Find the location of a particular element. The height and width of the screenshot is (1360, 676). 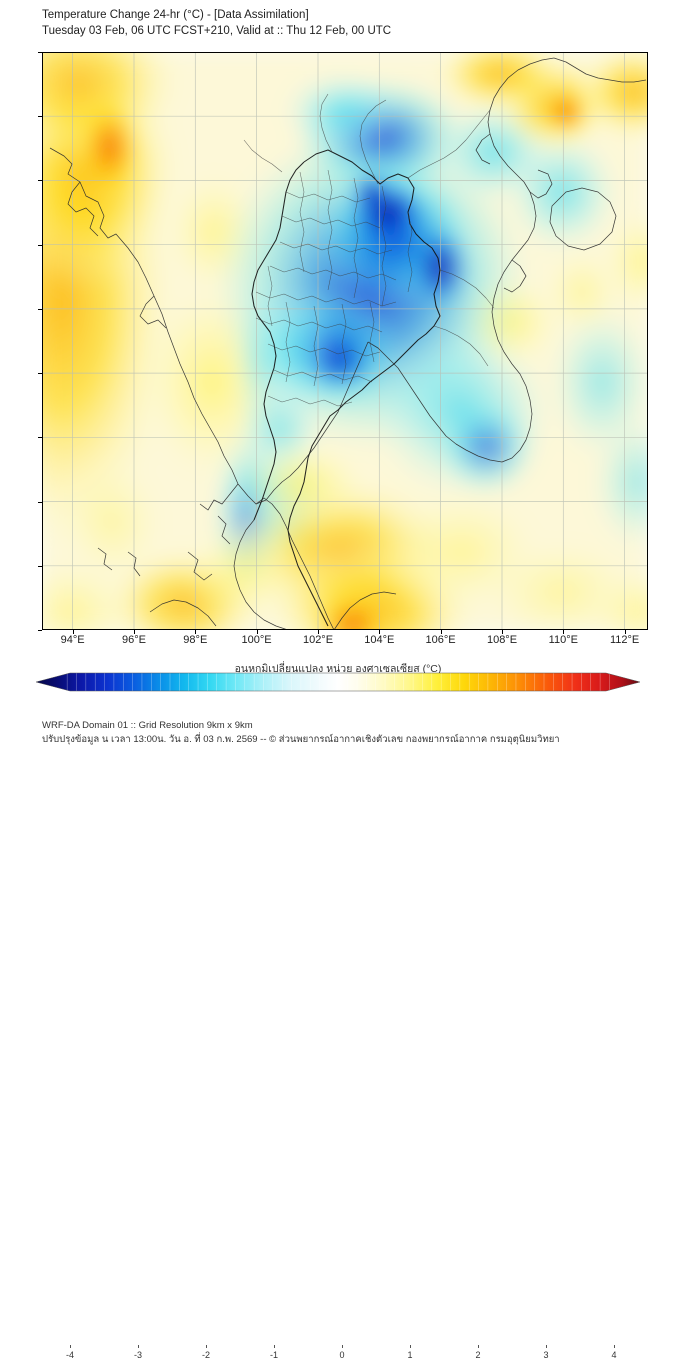

xtick-label: 94°E is located at coordinates (72, 640).